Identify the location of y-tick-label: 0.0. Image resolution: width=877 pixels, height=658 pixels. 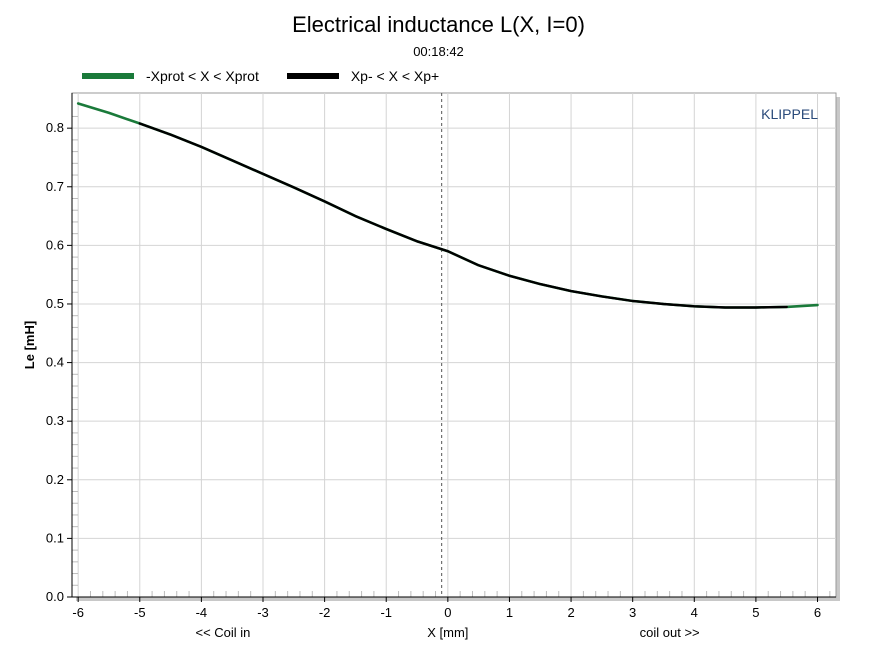
(55, 596).